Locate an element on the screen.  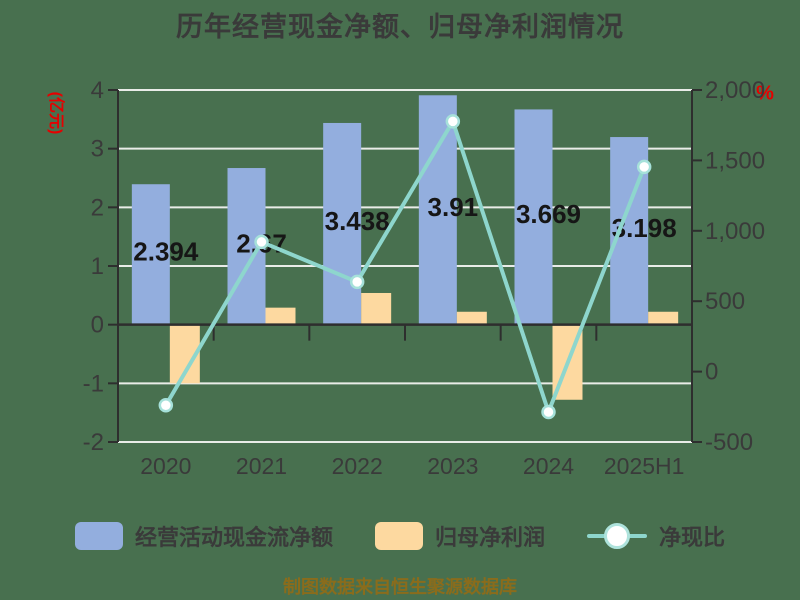
x-axis-label-2020: 2020 is located at coordinates (165, 466).